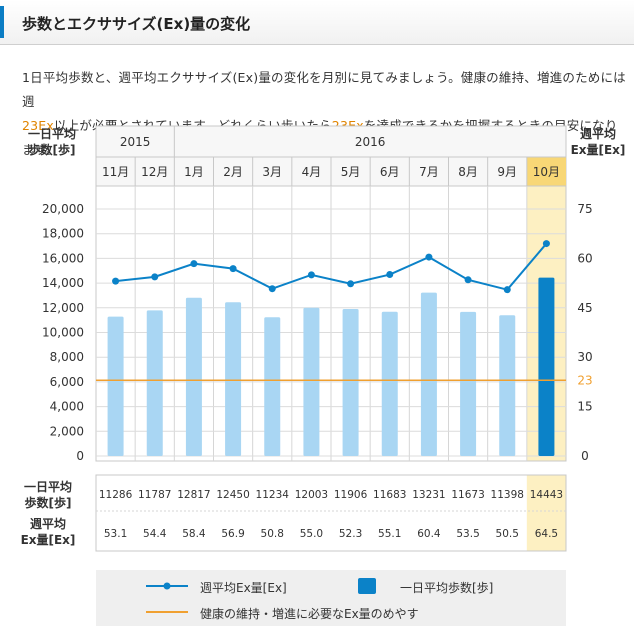 The width and height of the screenshot is (634, 632). What do you see at coordinates (351, 495) in the screenshot?
I see `steps-value-5月: 11906` at bounding box center [351, 495].